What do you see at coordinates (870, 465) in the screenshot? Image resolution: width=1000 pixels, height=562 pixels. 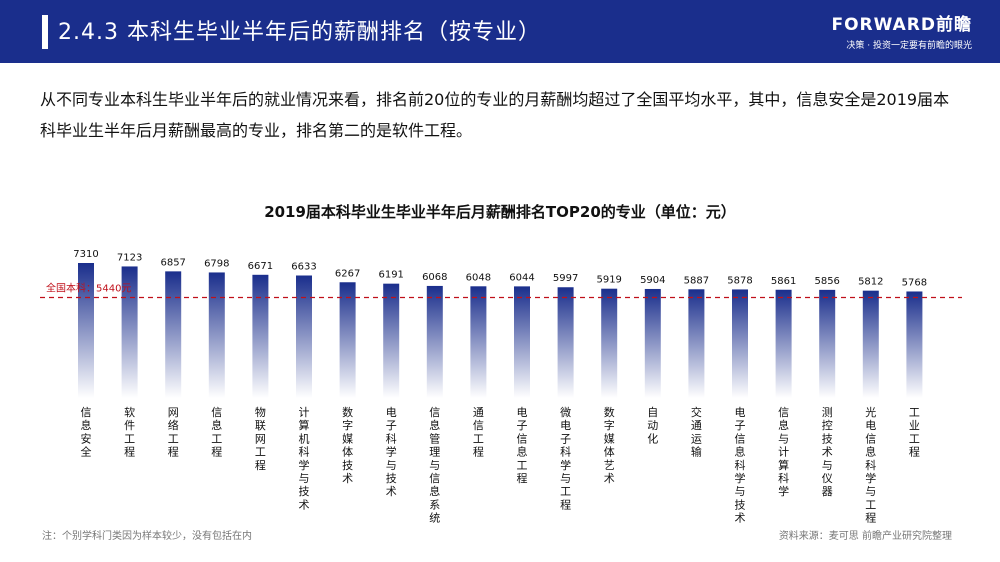 I see `category-label-19: 光电信息科学与工程` at bounding box center [870, 465].